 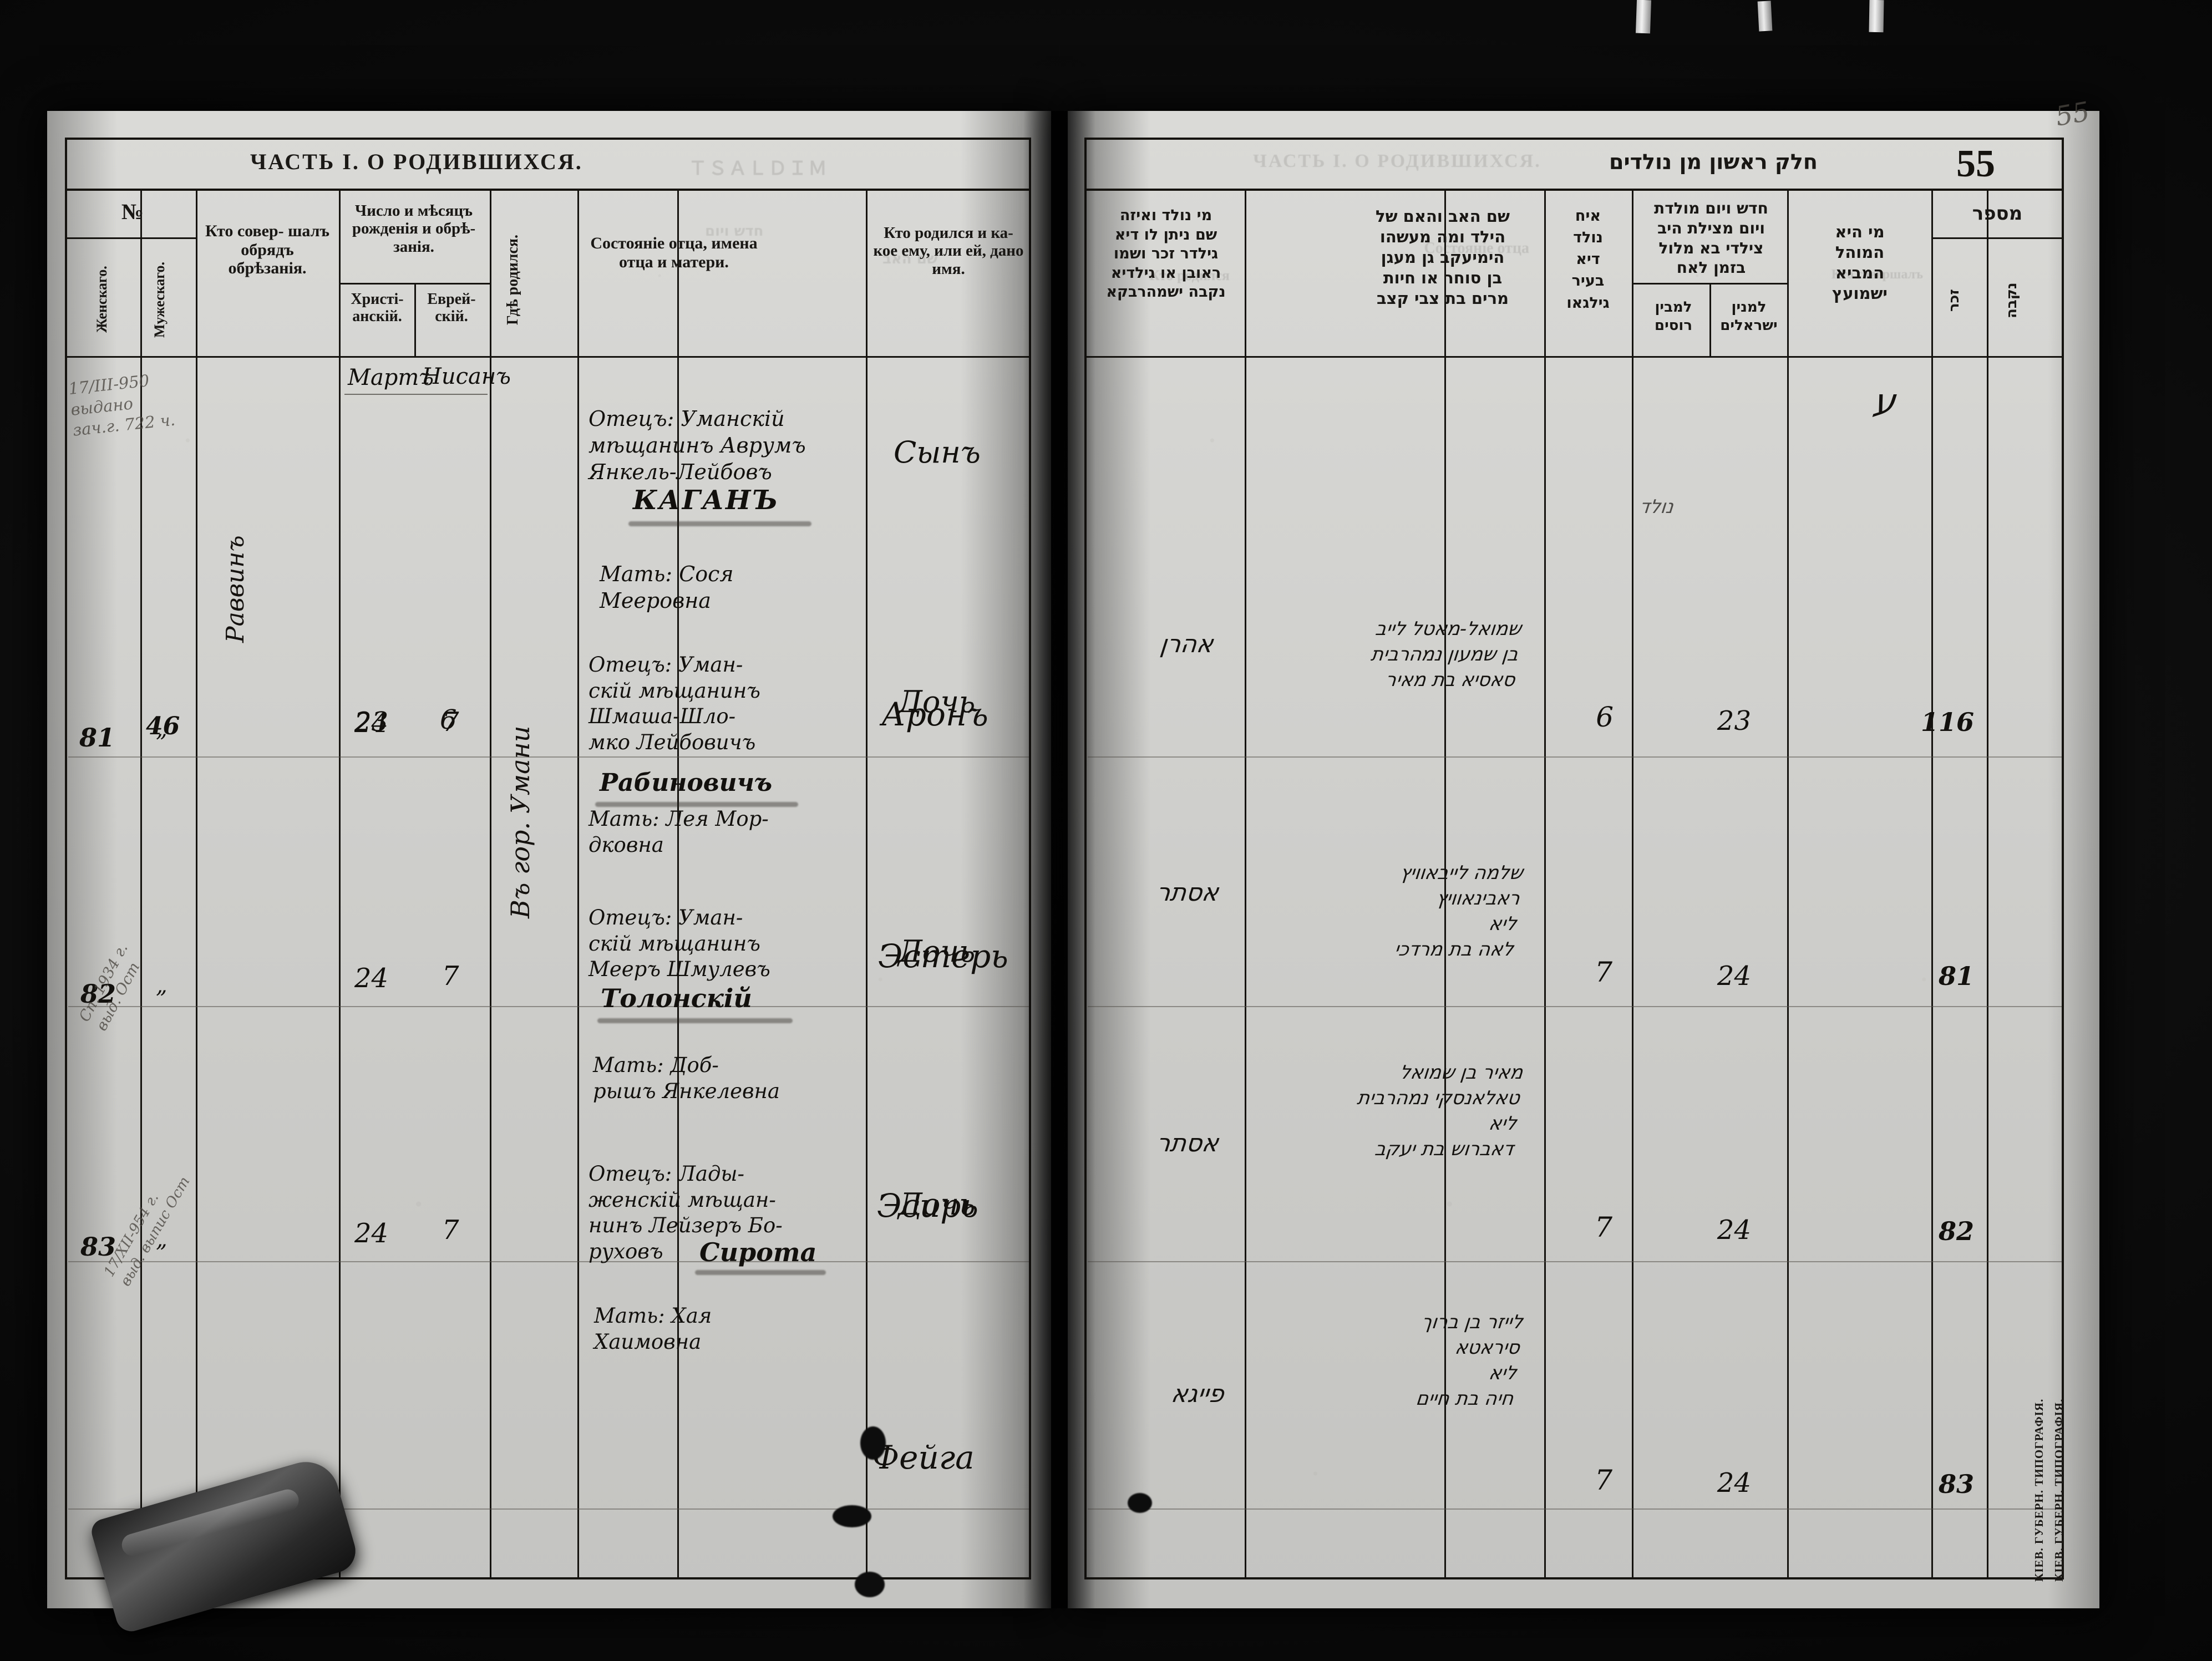 What do you see at coordinates (451, 308) in the screenshot?
I see `header-jewish: Еврей- скій.` at bounding box center [451, 308].